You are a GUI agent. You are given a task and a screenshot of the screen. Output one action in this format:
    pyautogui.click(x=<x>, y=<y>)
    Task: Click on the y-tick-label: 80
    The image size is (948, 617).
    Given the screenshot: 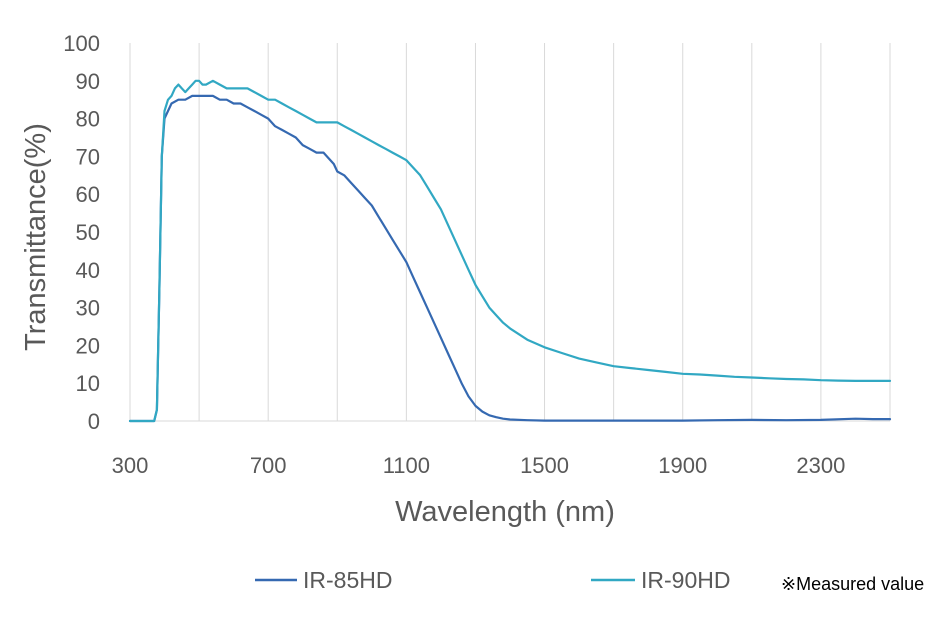 What is the action you would take?
    pyautogui.click(x=88, y=119)
    